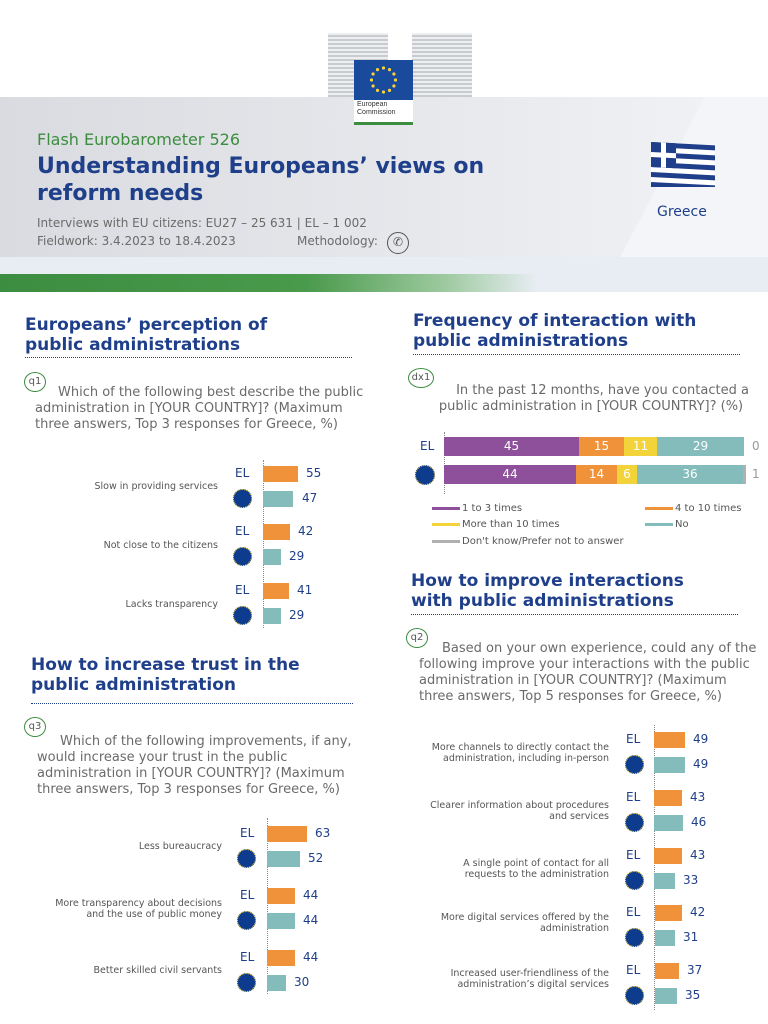 Image resolution: width=768 pixels, height=1024 pixels. I want to click on header-strip, so click(384, 265).